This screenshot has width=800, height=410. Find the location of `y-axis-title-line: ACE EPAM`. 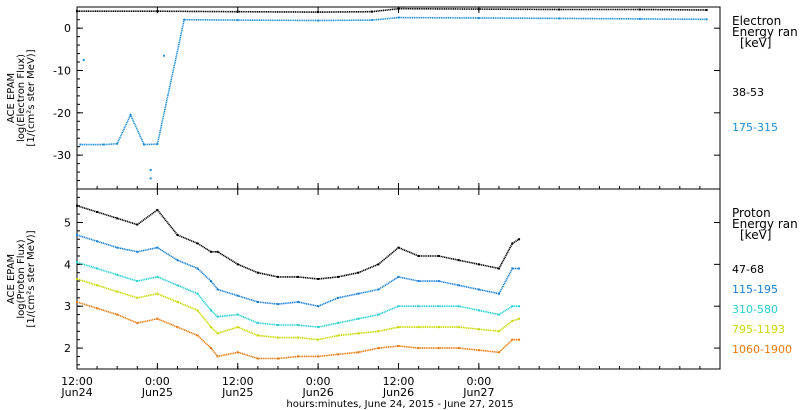

y-axis-title-line: ACE EPAM is located at coordinates (11, 279).